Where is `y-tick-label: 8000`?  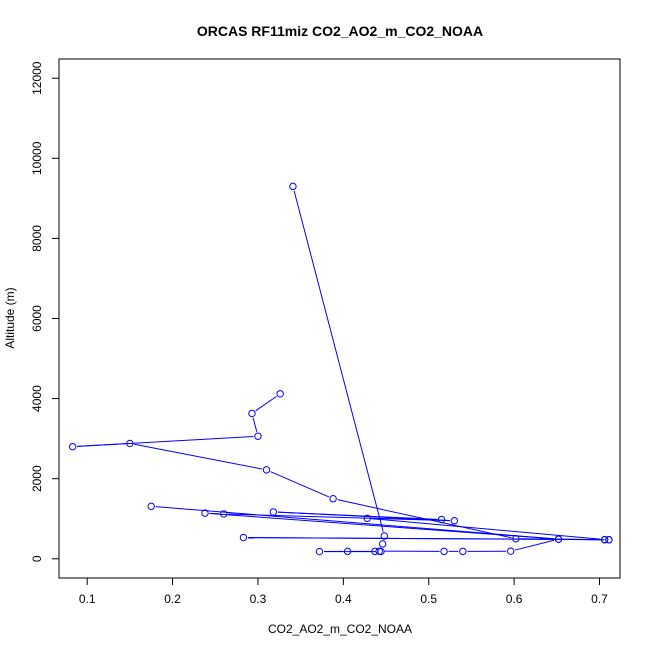
y-tick-label: 8000 is located at coordinates (37, 238).